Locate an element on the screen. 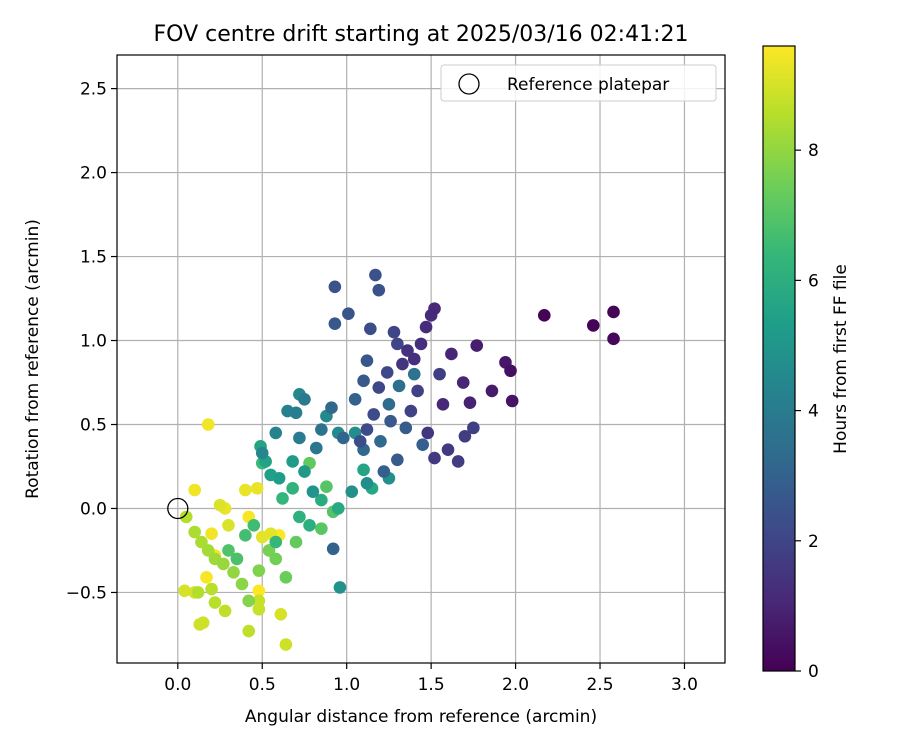 Image resolution: width=900 pixels, height=750 pixels. colorbar-label: Hours from first FF file is located at coordinates (841, 359).